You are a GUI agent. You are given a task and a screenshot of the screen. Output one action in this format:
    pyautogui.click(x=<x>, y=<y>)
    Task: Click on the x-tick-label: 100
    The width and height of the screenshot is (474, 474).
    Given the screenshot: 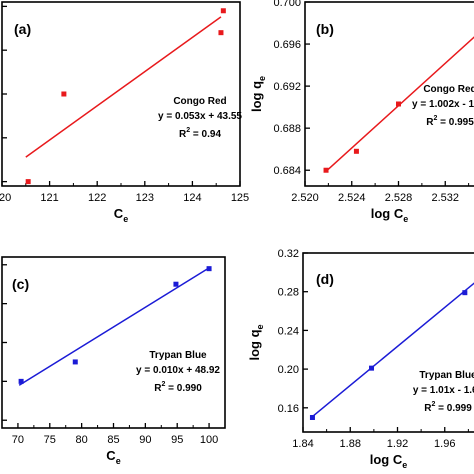 What is the action you would take?
    pyautogui.click(x=209, y=440)
    